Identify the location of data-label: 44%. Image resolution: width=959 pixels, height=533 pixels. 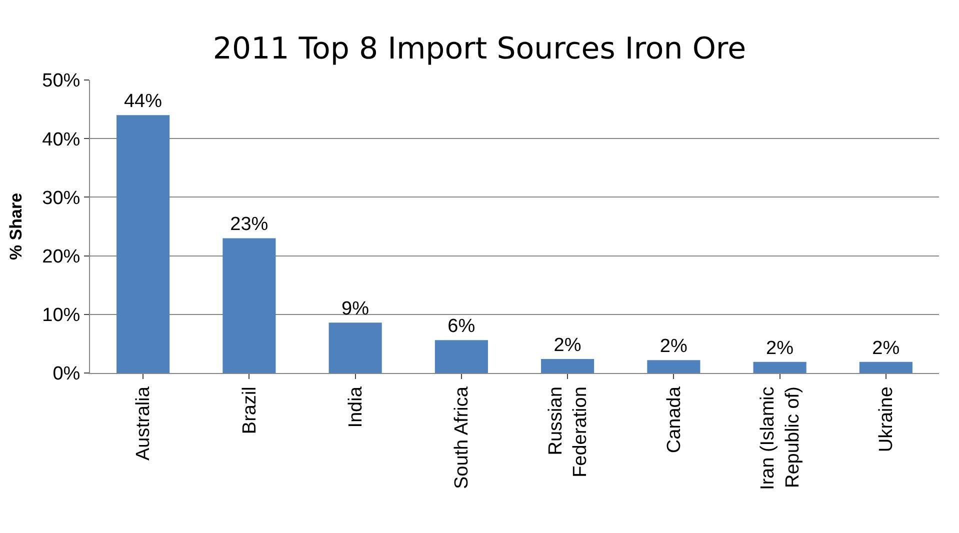
(143, 101).